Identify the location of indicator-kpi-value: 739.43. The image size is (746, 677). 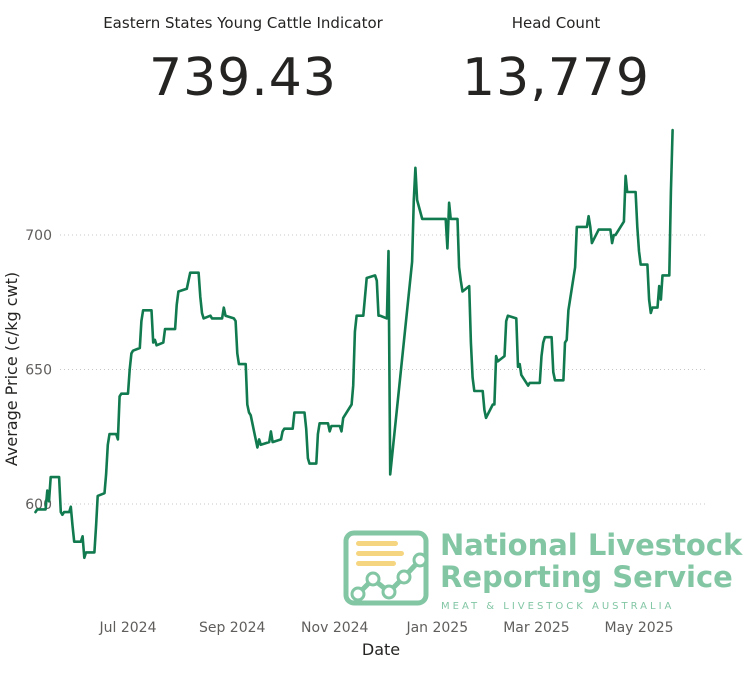
(243, 78).